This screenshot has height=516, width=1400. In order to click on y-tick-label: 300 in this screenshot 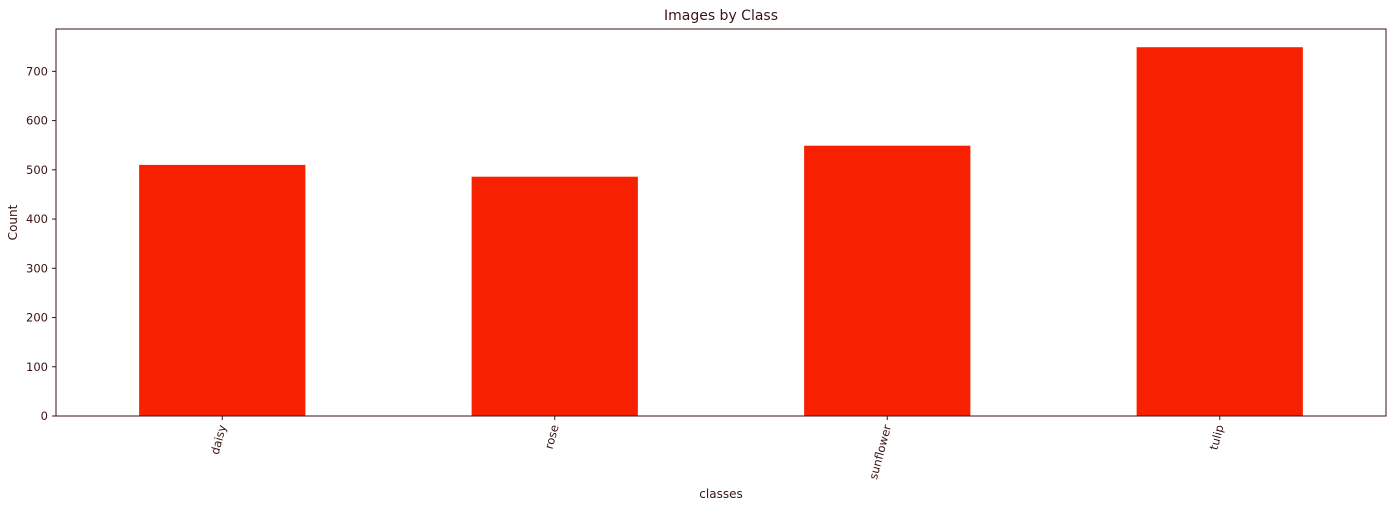, I will do `click(37, 268)`.